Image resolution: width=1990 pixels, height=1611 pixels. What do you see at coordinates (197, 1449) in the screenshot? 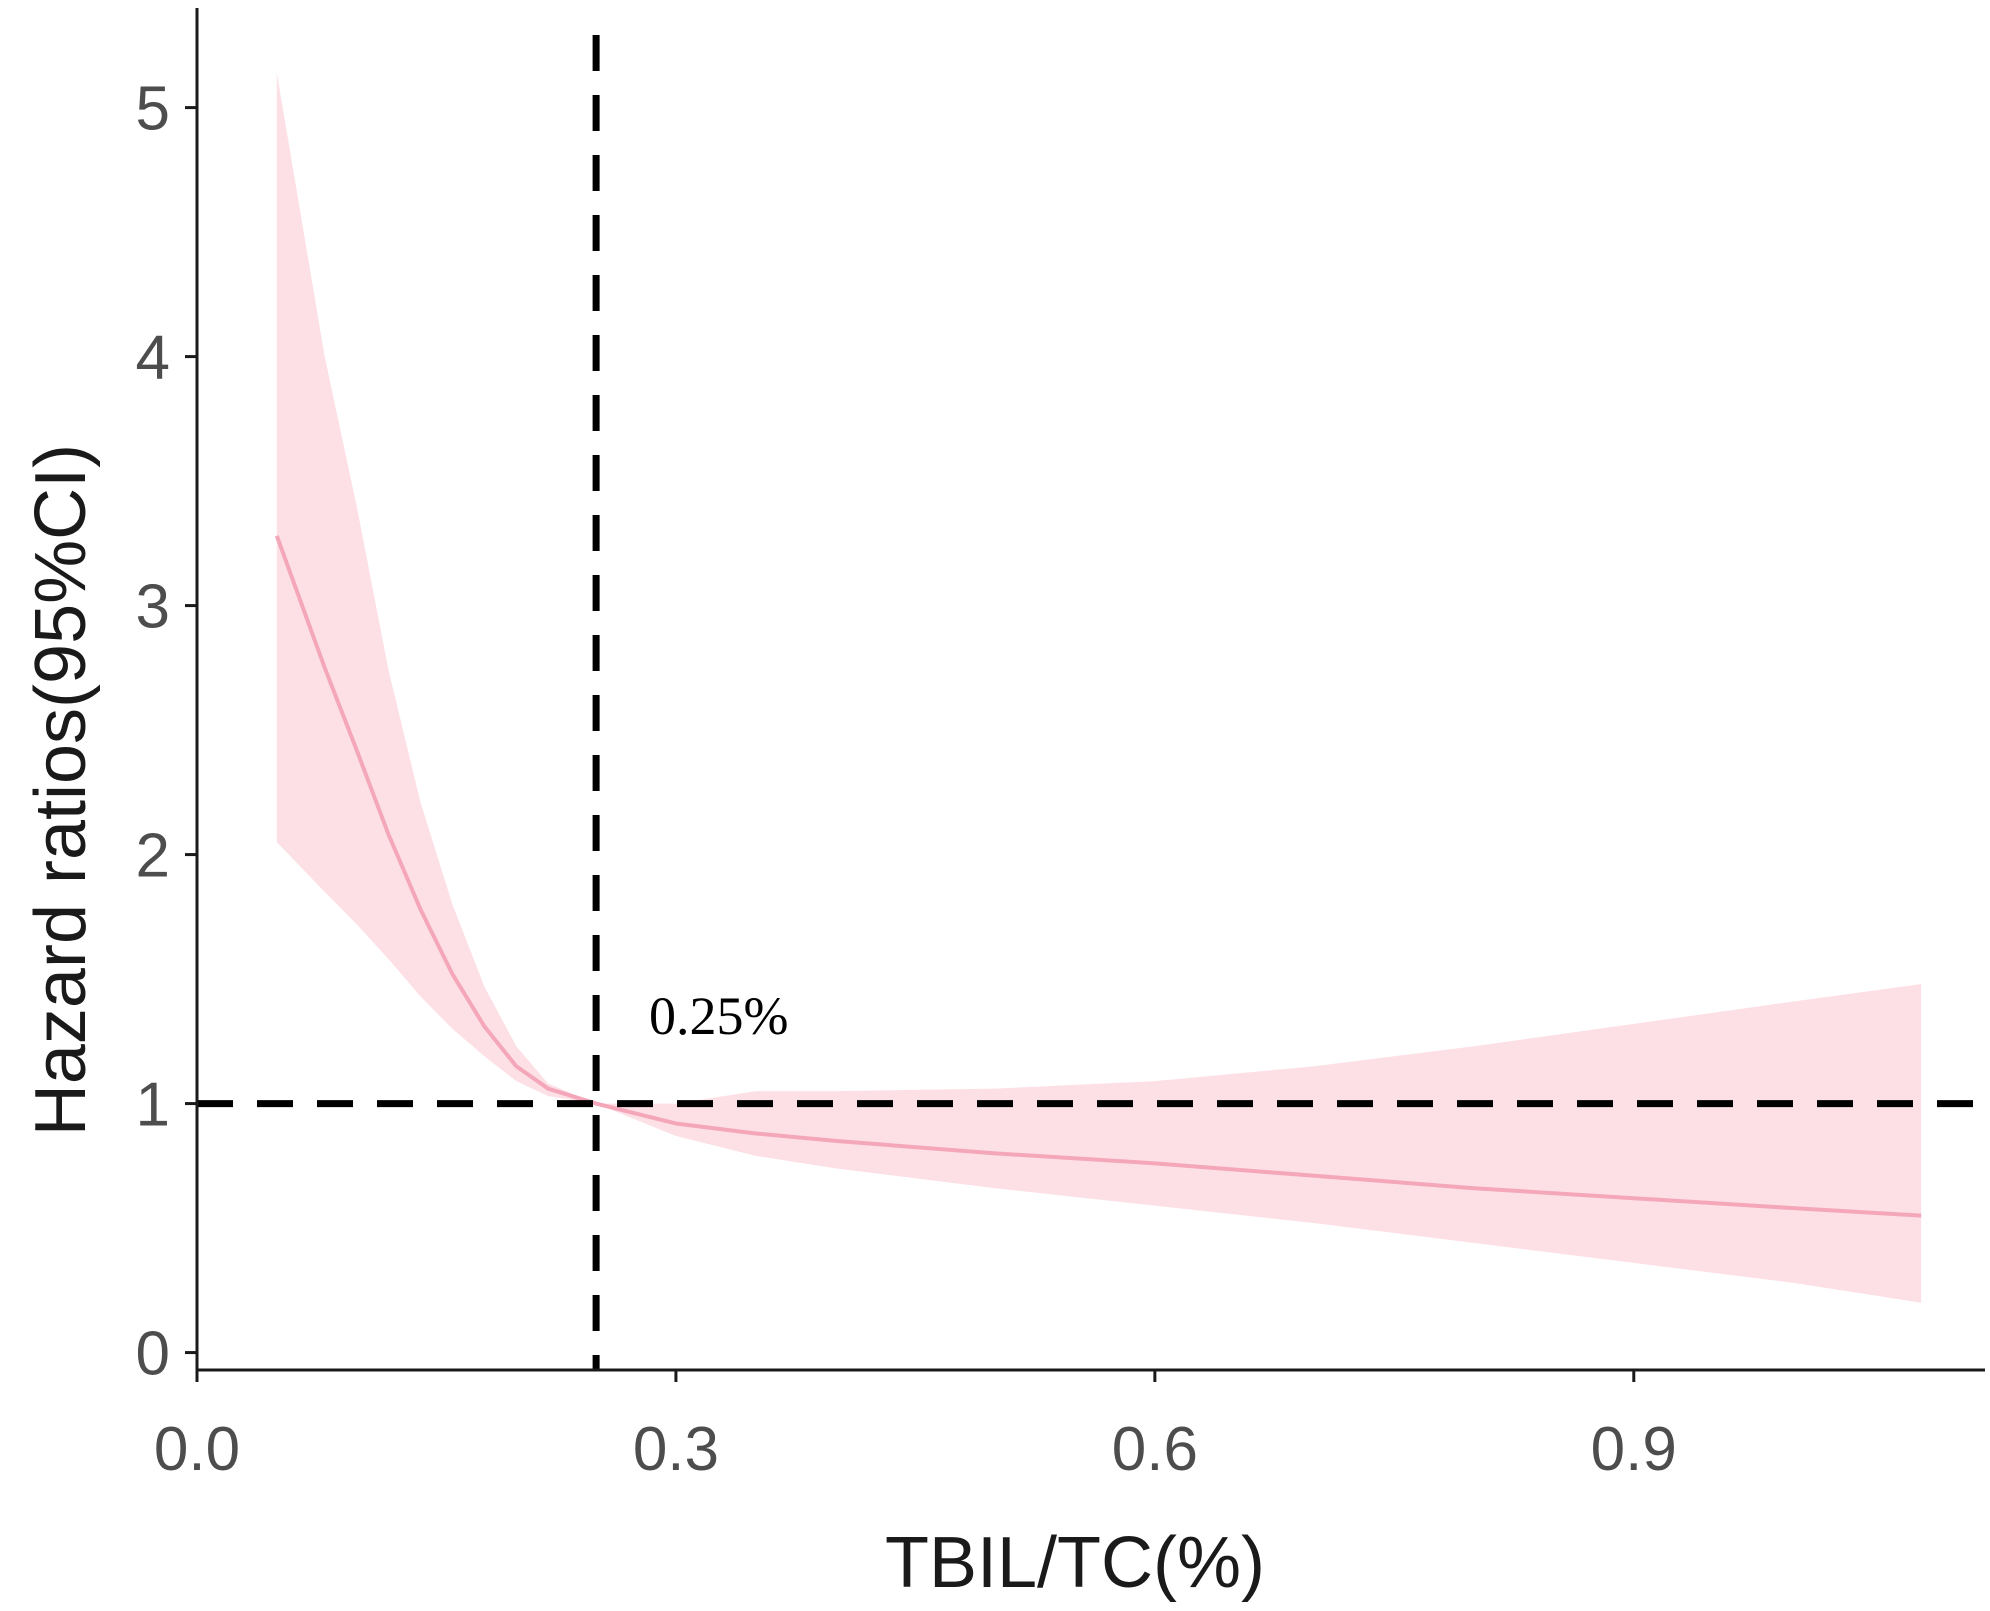
I see `x-tick-label: 0.0` at bounding box center [197, 1449].